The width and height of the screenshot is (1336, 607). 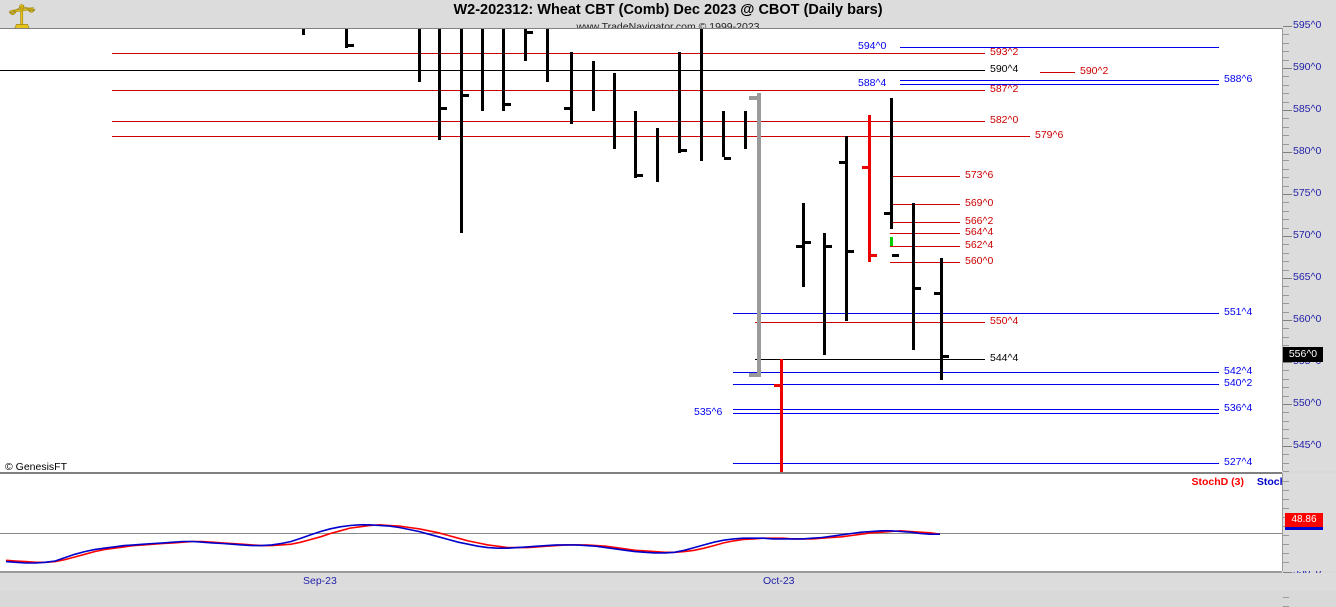 I want to click on current-price-badge: 556^0, so click(x=1303, y=354).